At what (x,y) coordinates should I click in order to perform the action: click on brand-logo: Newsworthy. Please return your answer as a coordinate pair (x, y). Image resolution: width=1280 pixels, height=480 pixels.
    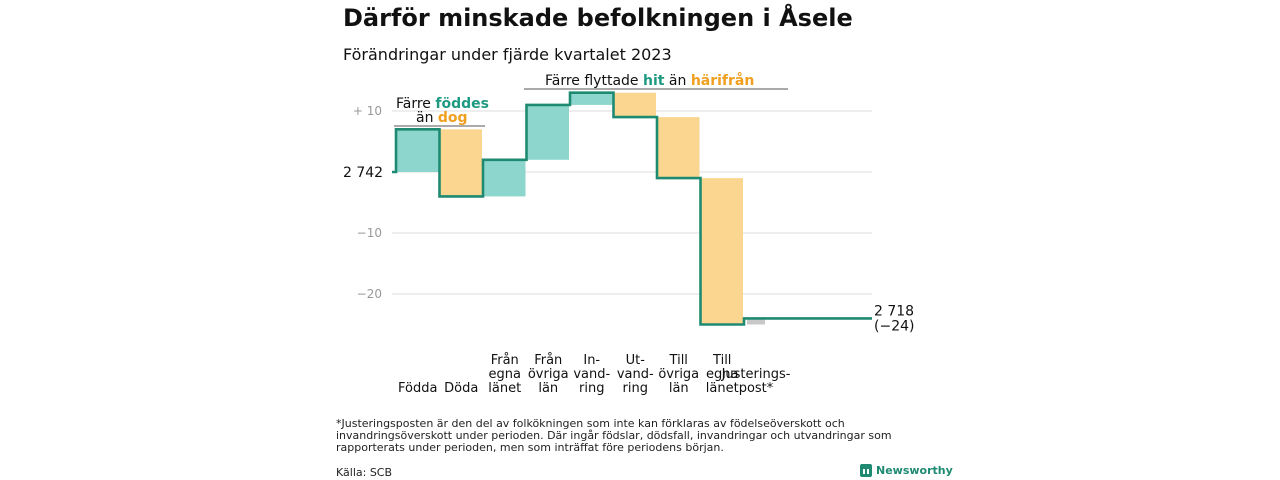
    Looking at the image, I should click on (906, 470).